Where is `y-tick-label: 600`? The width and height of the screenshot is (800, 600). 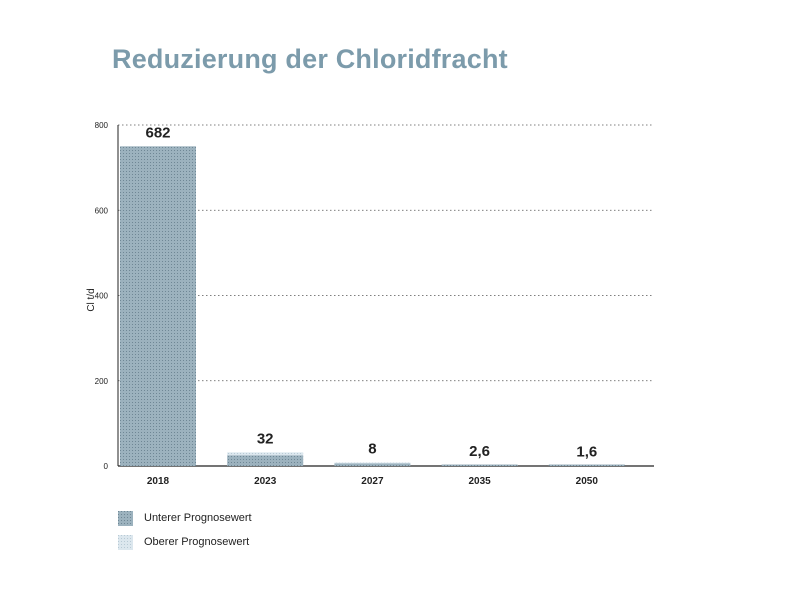 y-tick-label: 600 is located at coordinates (102, 210).